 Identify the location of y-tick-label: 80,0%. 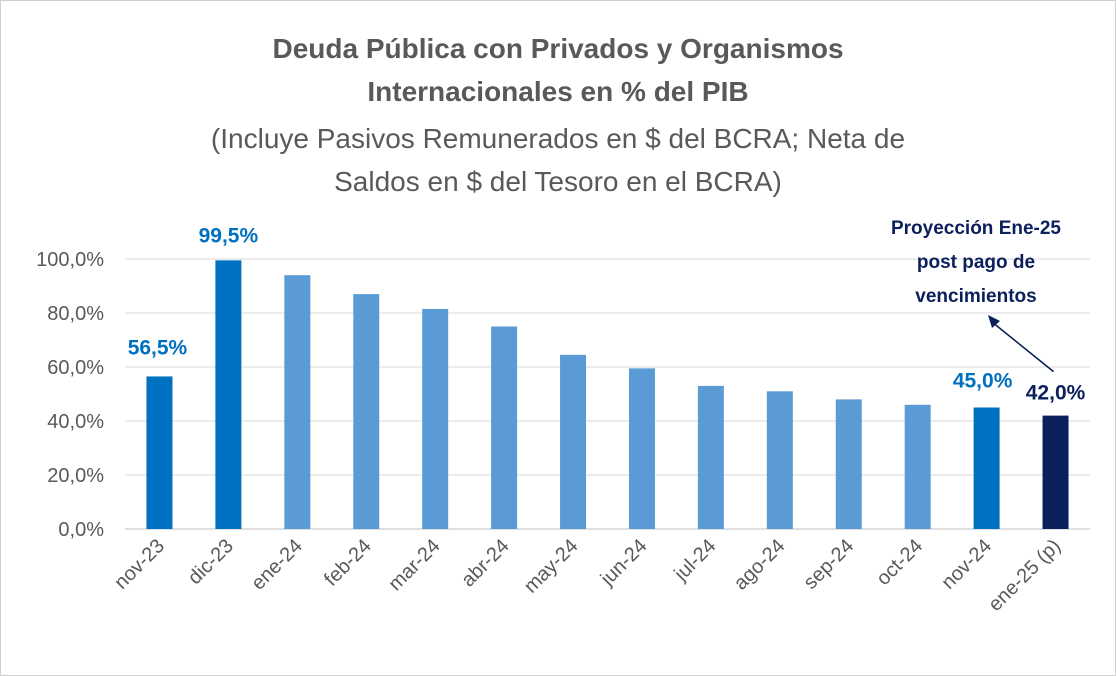
(75, 314).